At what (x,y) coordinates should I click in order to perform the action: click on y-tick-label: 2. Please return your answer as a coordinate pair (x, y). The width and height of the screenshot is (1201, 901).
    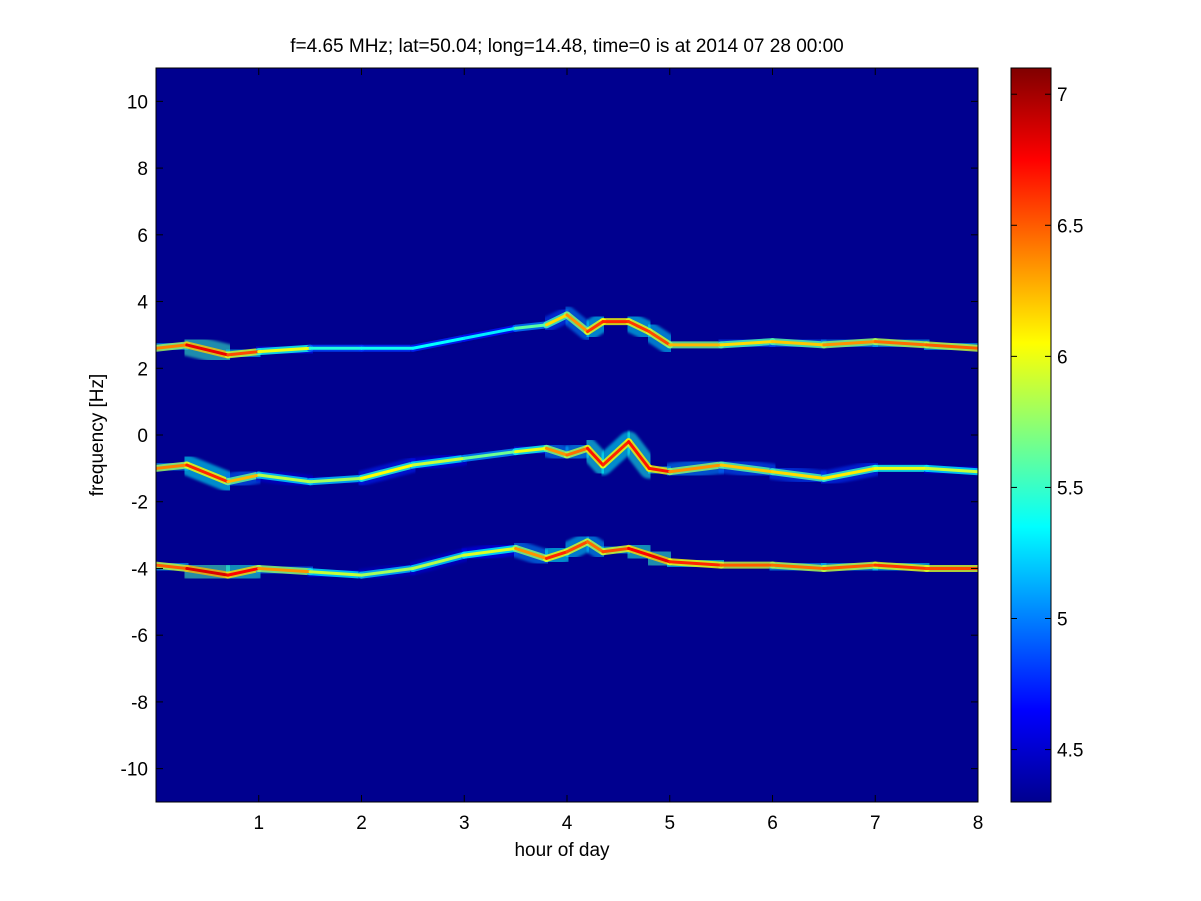
    Looking at the image, I should click on (142, 369).